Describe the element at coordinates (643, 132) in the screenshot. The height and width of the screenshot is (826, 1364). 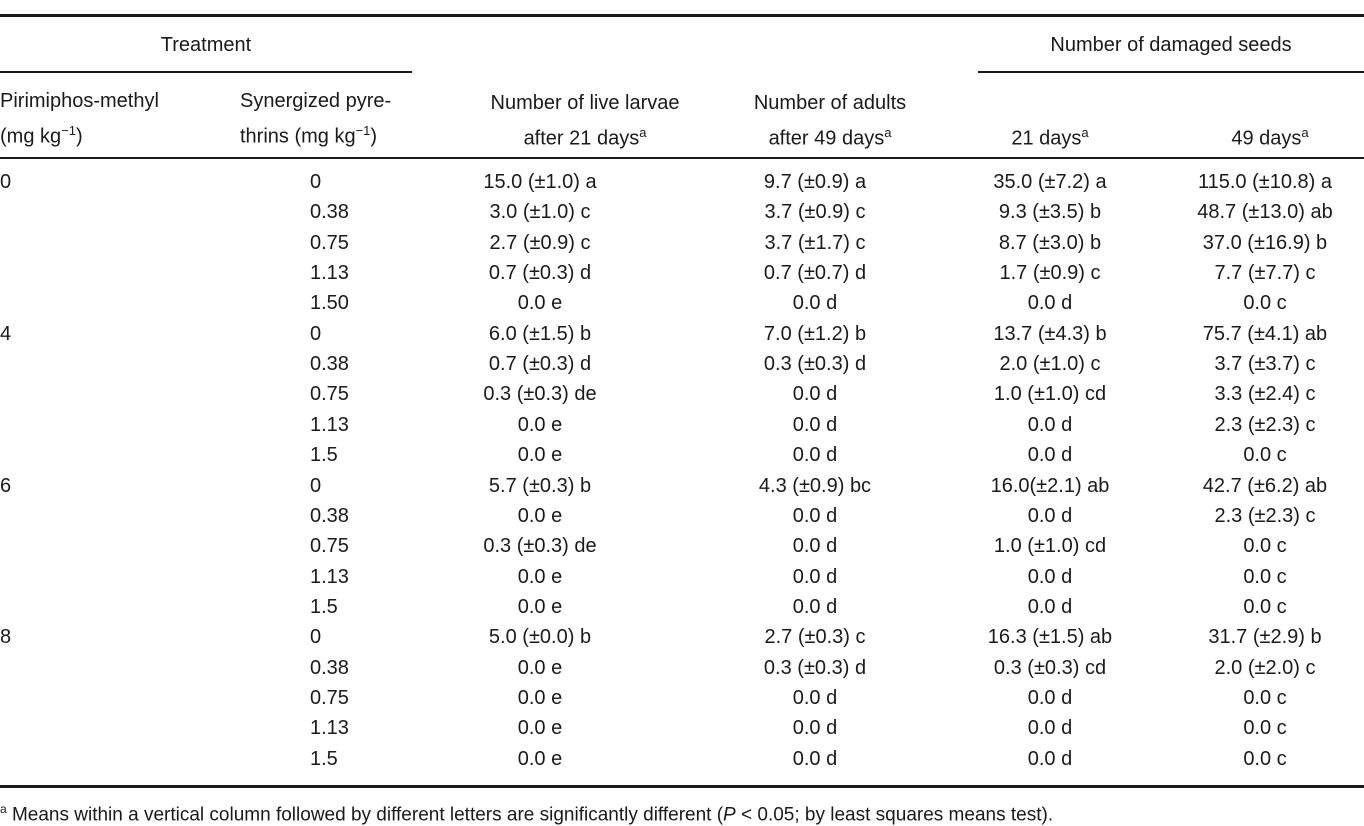
I see `header-larvae-footmark: a` at that location.